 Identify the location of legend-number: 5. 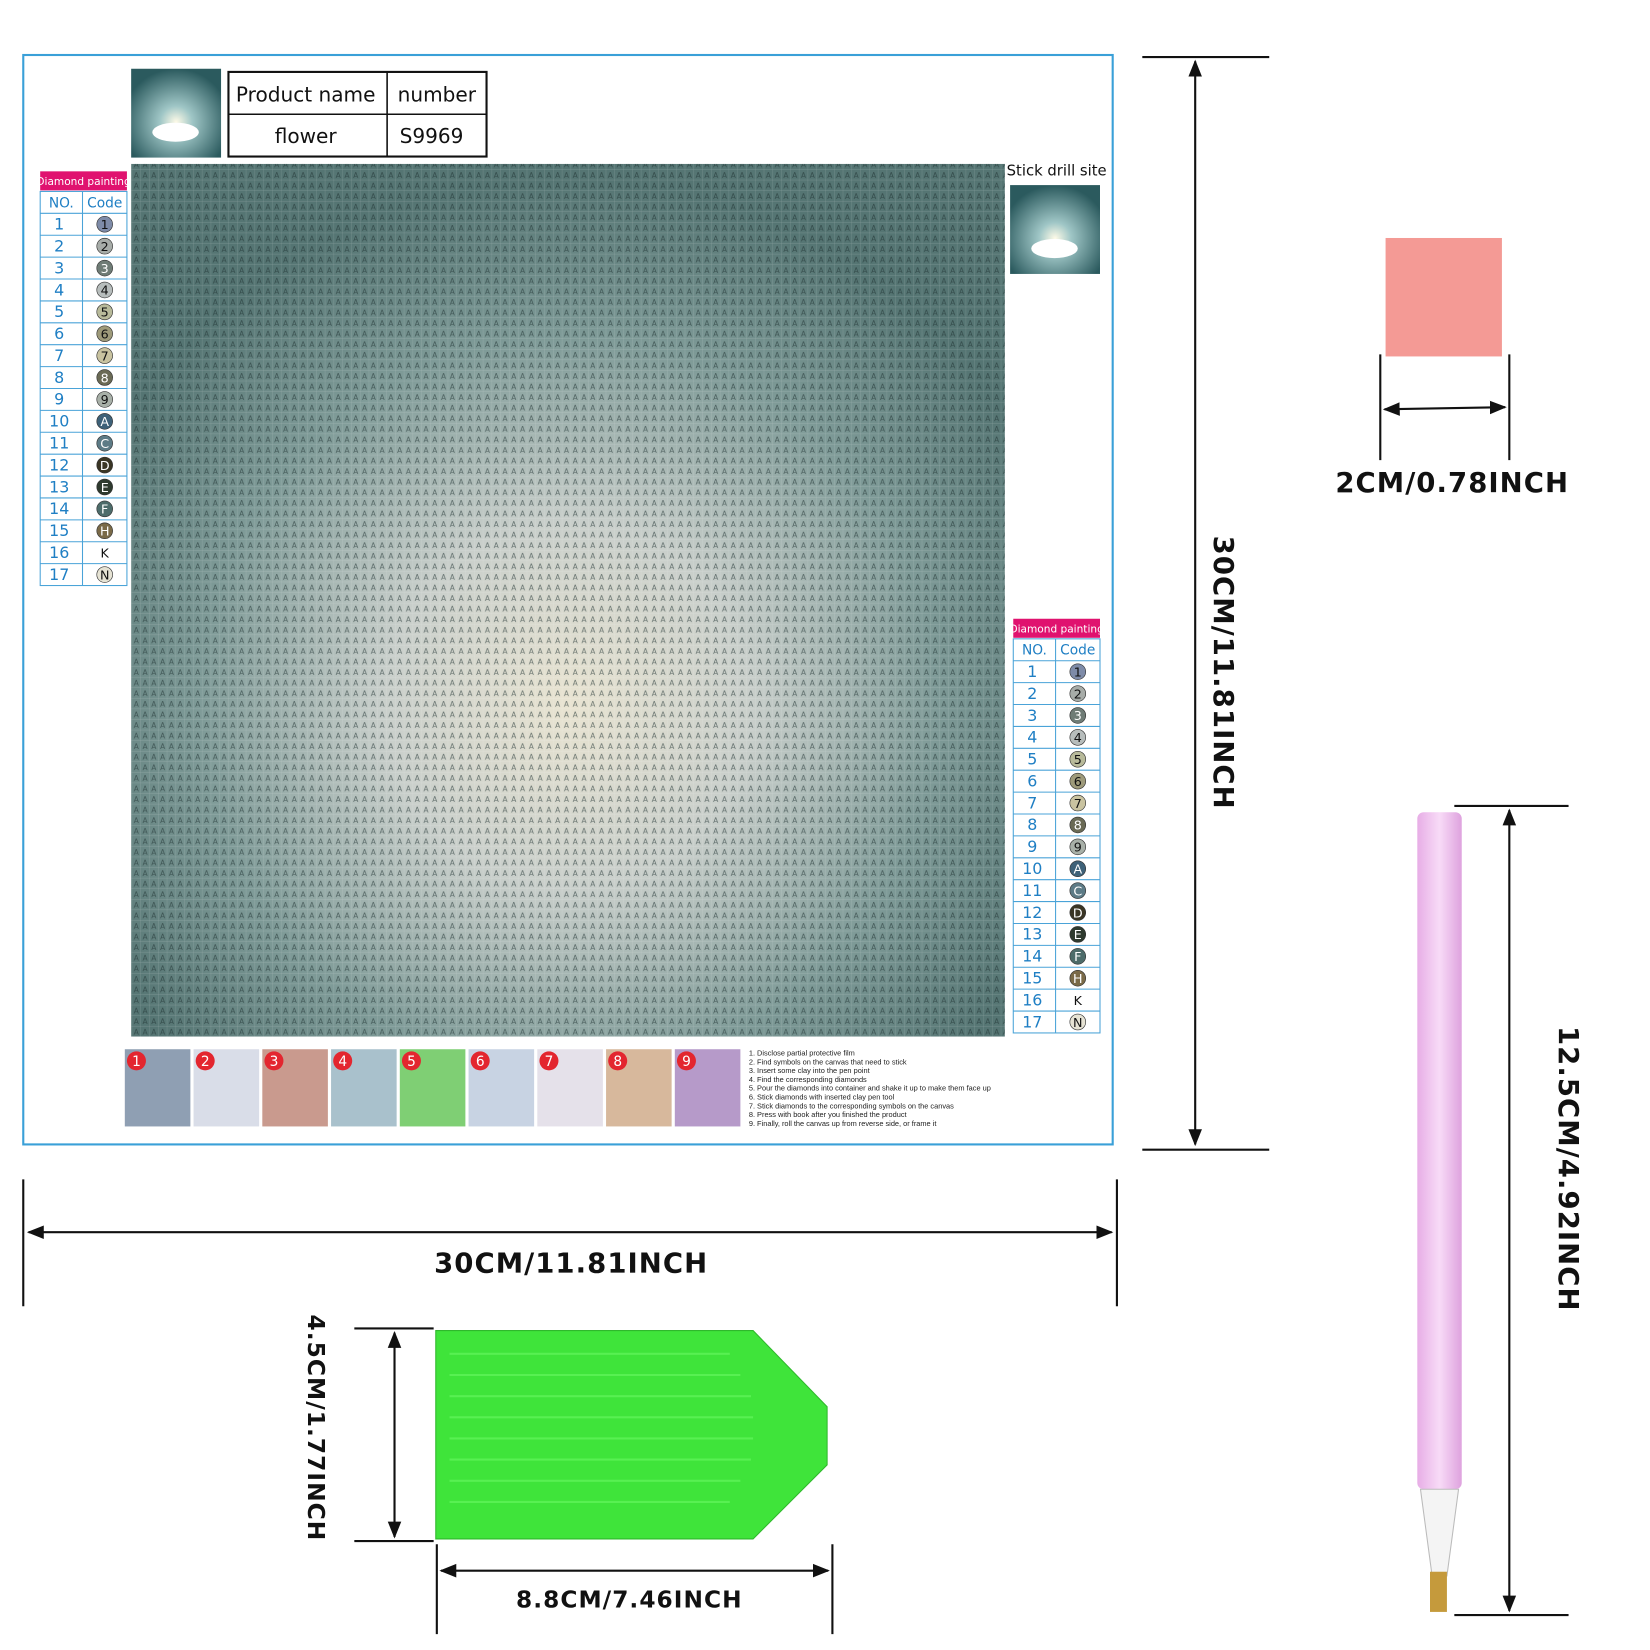
(59, 311).